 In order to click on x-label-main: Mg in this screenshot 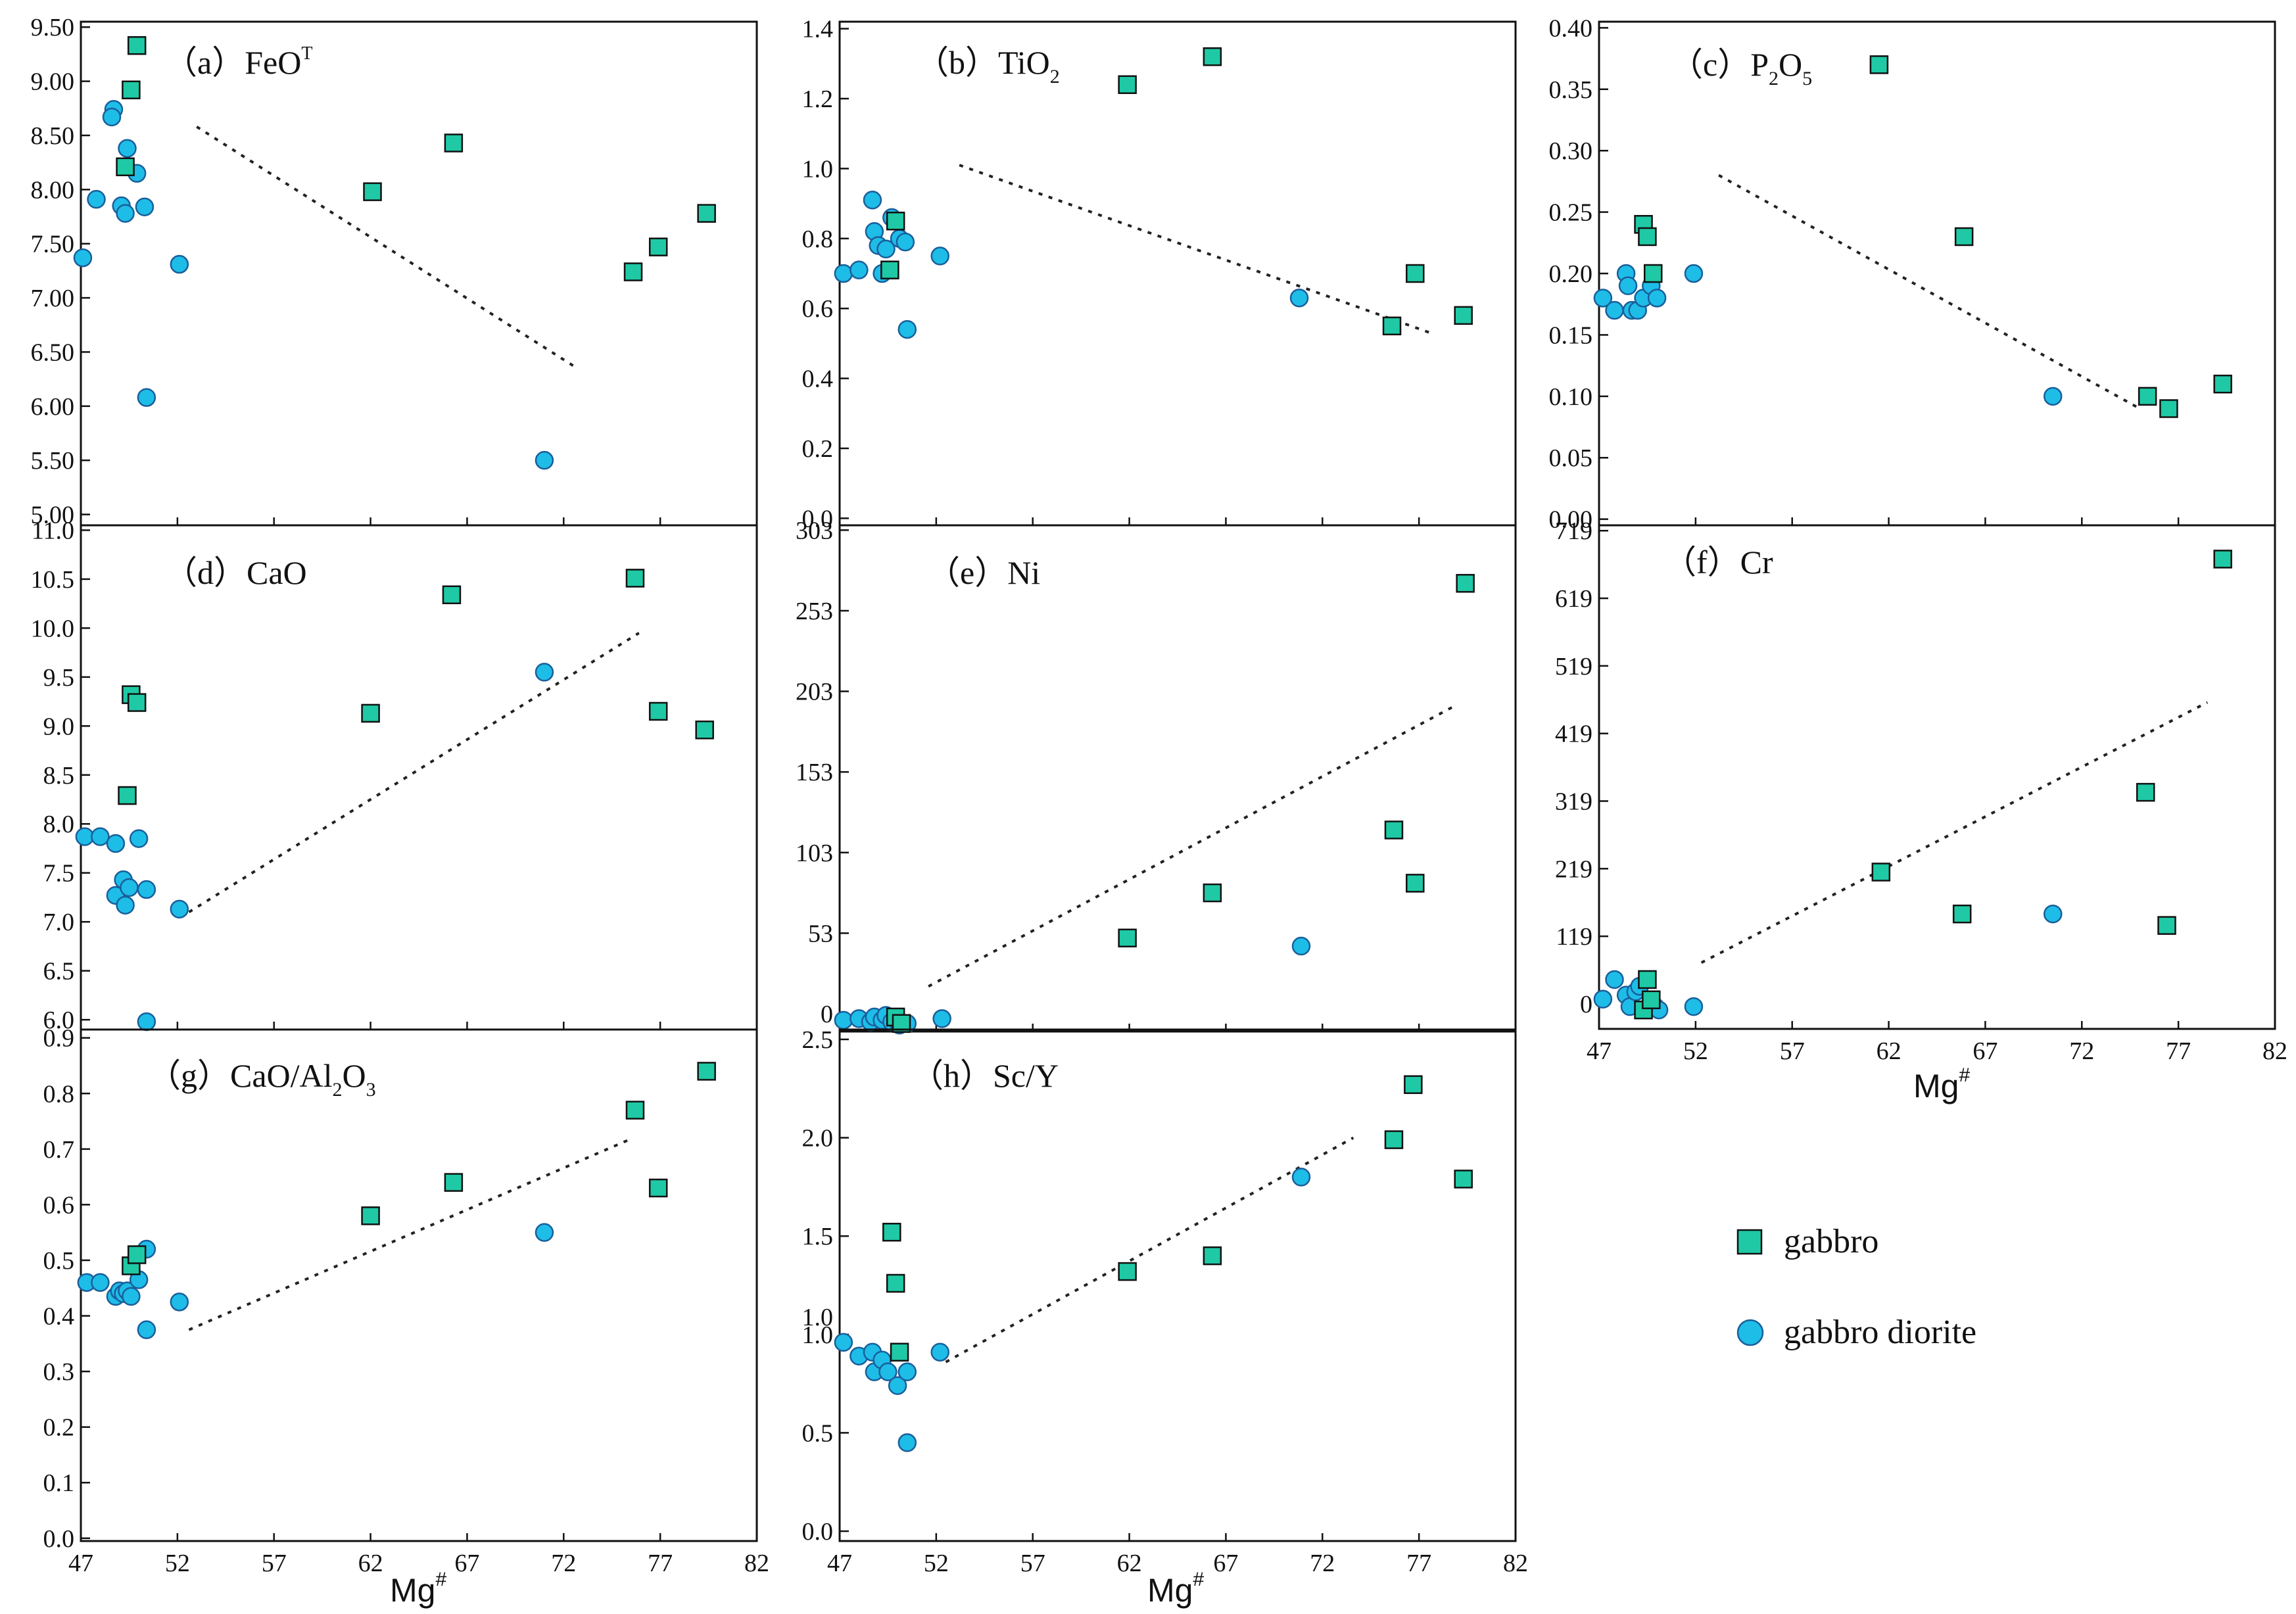, I will do `click(413, 1590)`.